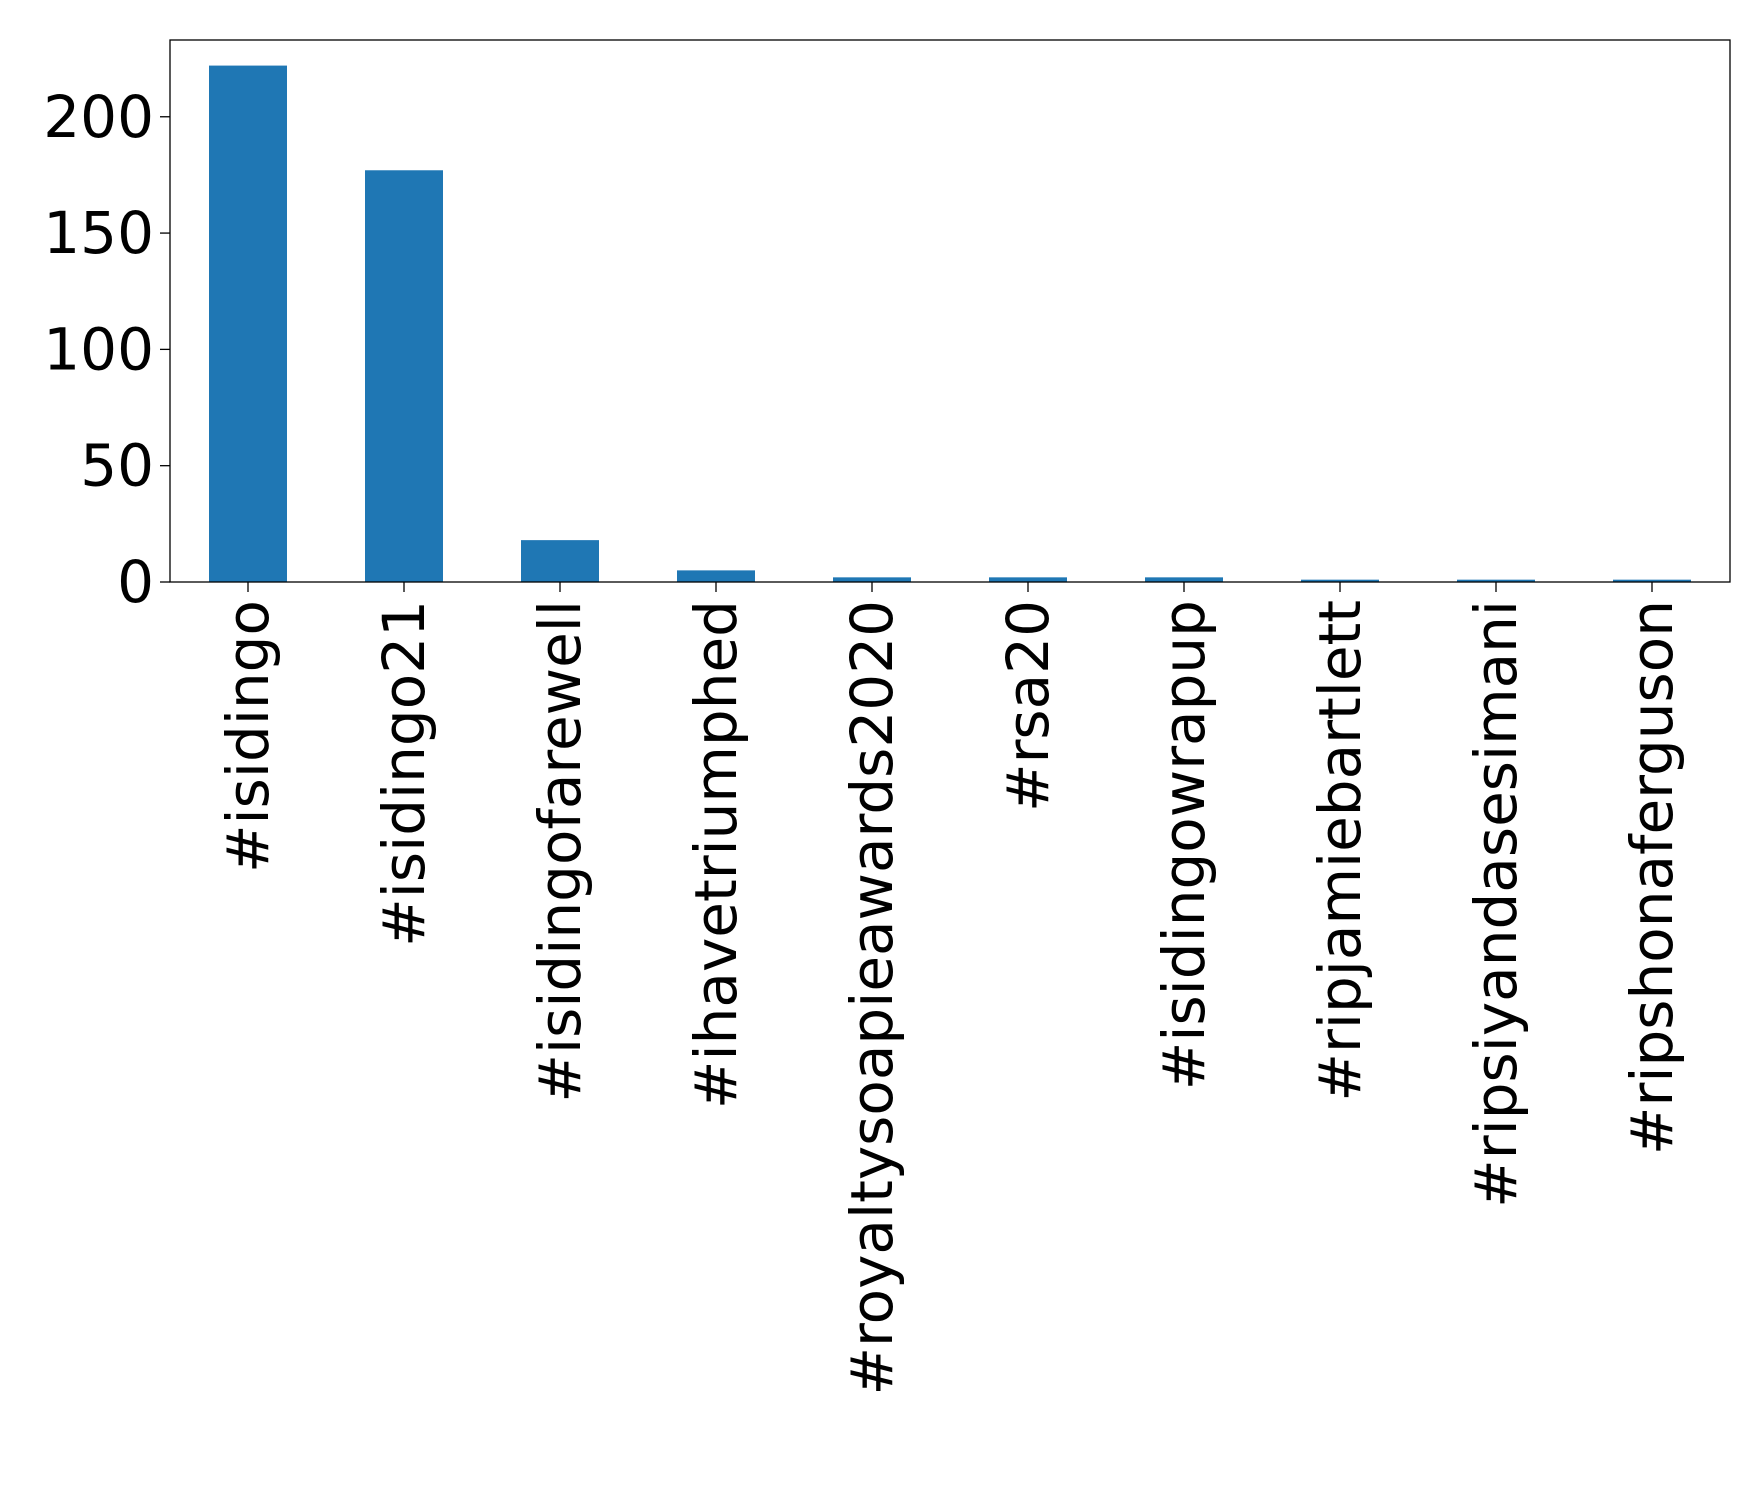 This screenshot has width=1758, height=1489. Describe the element at coordinates (1340, 851) in the screenshot. I see `x-tick-label: #ripjamiebartlett` at that location.